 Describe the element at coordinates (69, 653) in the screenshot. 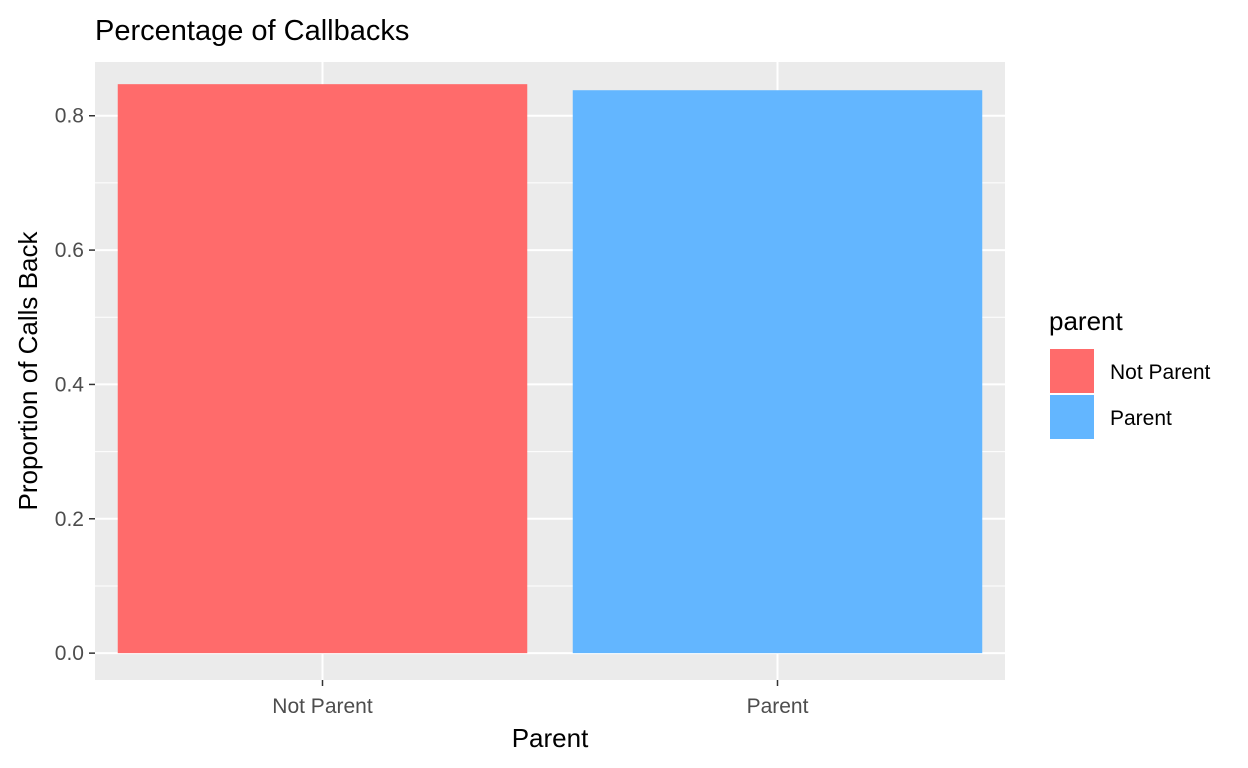

I see `y-tick-label: 0.0` at that location.